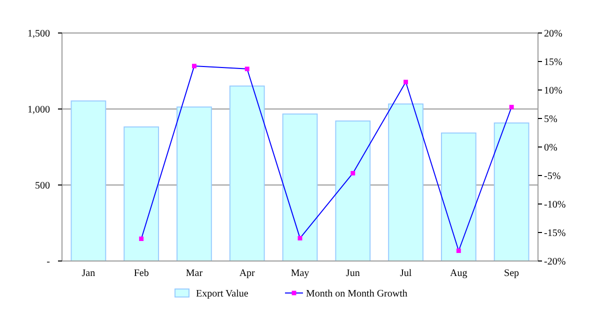 This screenshot has height=330, width=600. What do you see at coordinates (512, 273) in the screenshot?
I see `x-tick-label: Sep` at bounding box center [512, 273].